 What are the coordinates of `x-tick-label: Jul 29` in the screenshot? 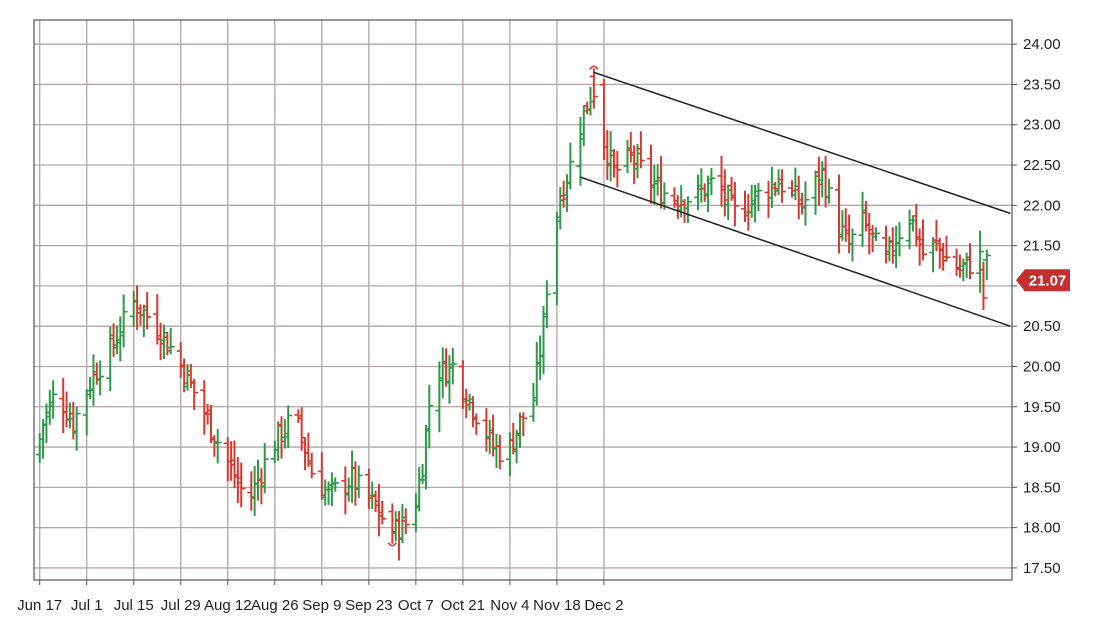 It's located at (181, 605).